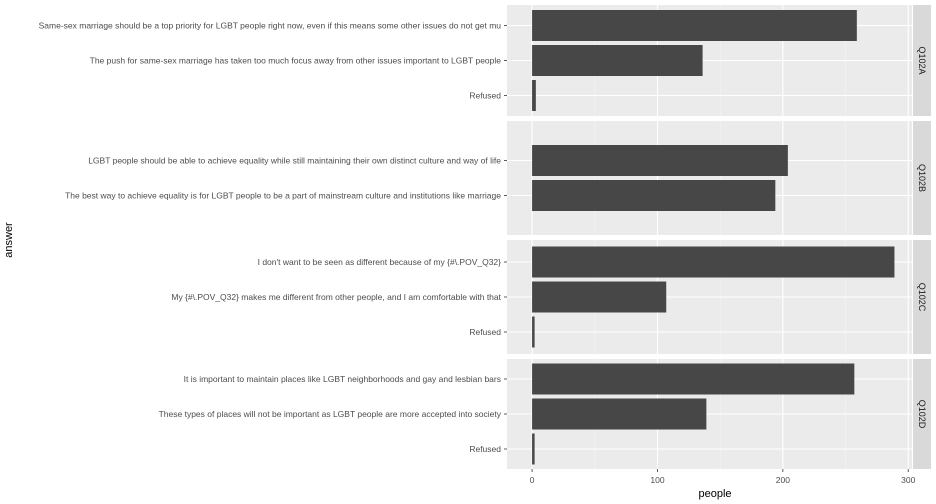 Image resolution: width=936 pixels, height=504 pixels. I want to click on x-axis-title: people, so click(714, 494).